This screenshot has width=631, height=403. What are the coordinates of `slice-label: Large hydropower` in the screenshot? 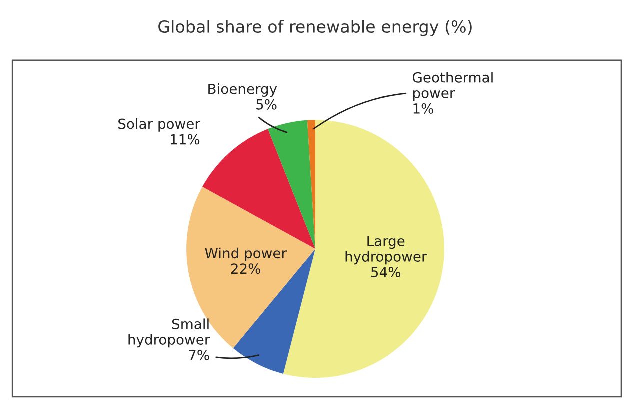 It's located at (387, 250).